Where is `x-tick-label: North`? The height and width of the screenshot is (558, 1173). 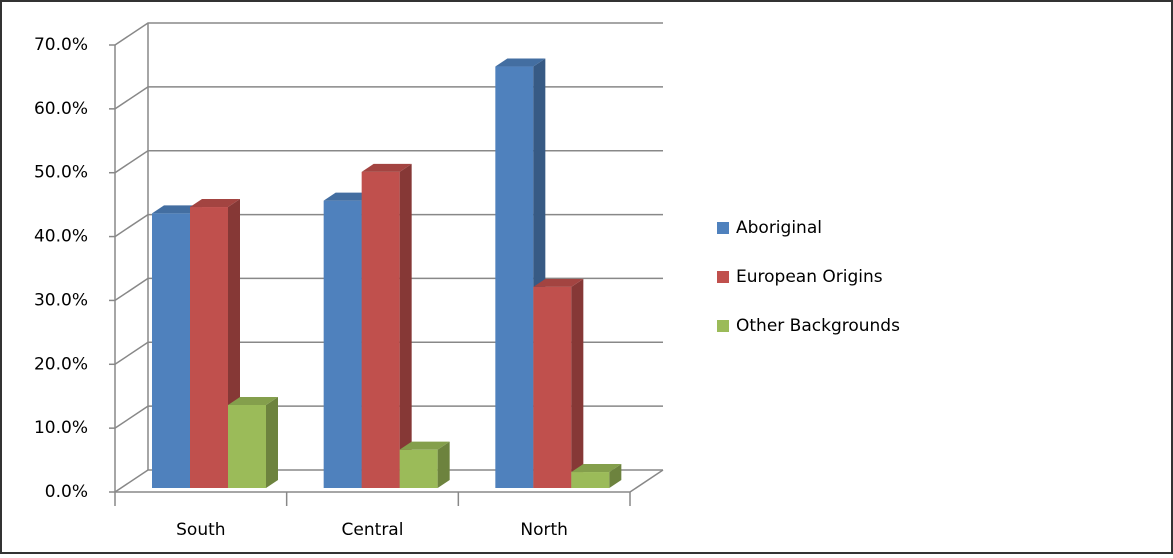 x-tick-label: North is located at coordinates (544, 530).